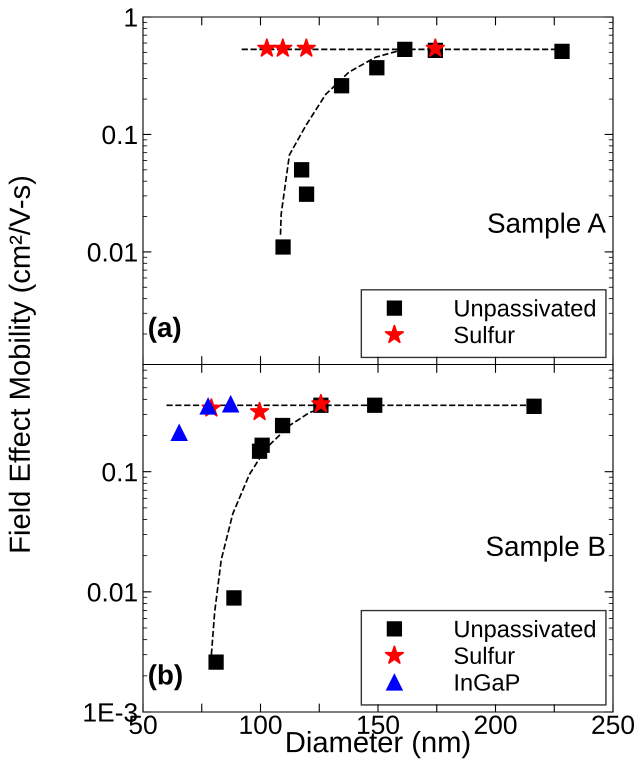 The height and width of the screenshot is (769, 636). I want to click on x-tick-label: 200, so click(495, 724).